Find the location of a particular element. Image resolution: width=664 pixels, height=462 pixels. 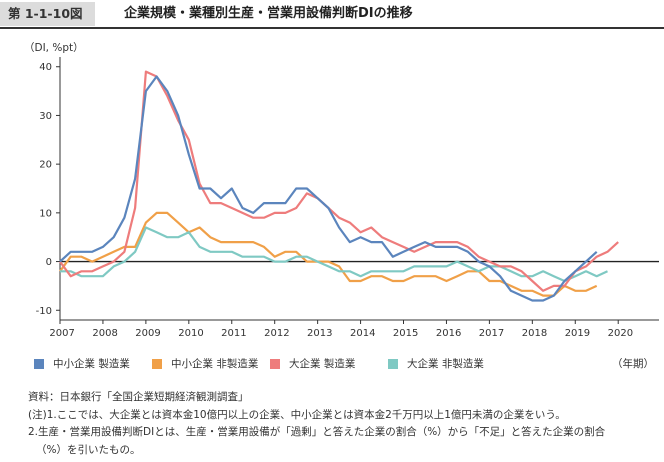

legend-label: 大企業 非製造業 is located at coordinates (445, 364).